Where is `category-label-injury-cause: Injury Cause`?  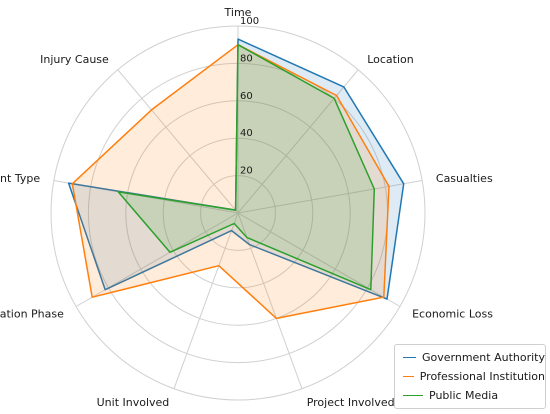
category-label-injury-cause: Injury Cause is located at coordinates (74, 59).